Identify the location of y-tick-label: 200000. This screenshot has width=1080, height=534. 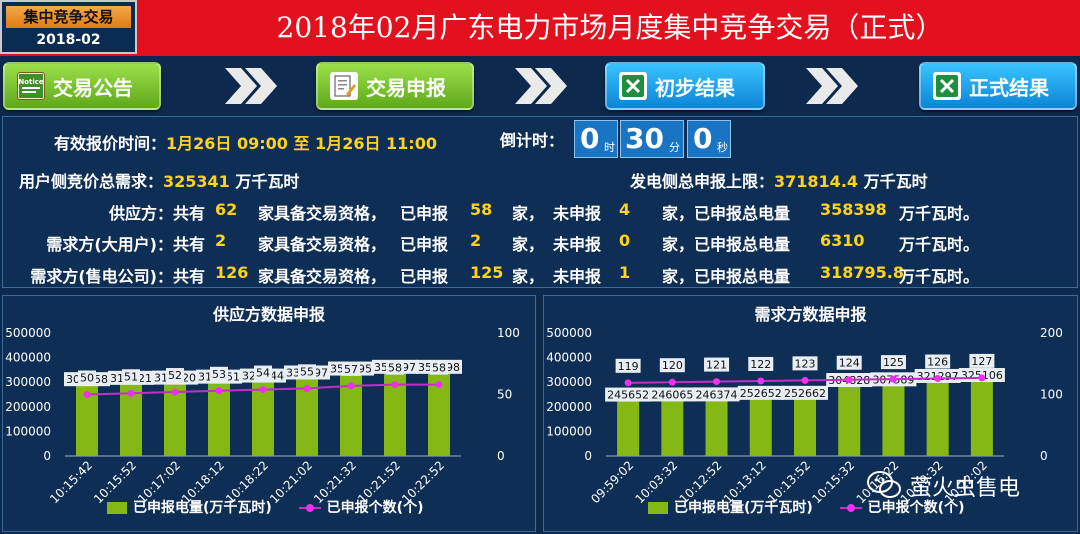
(28, 407).